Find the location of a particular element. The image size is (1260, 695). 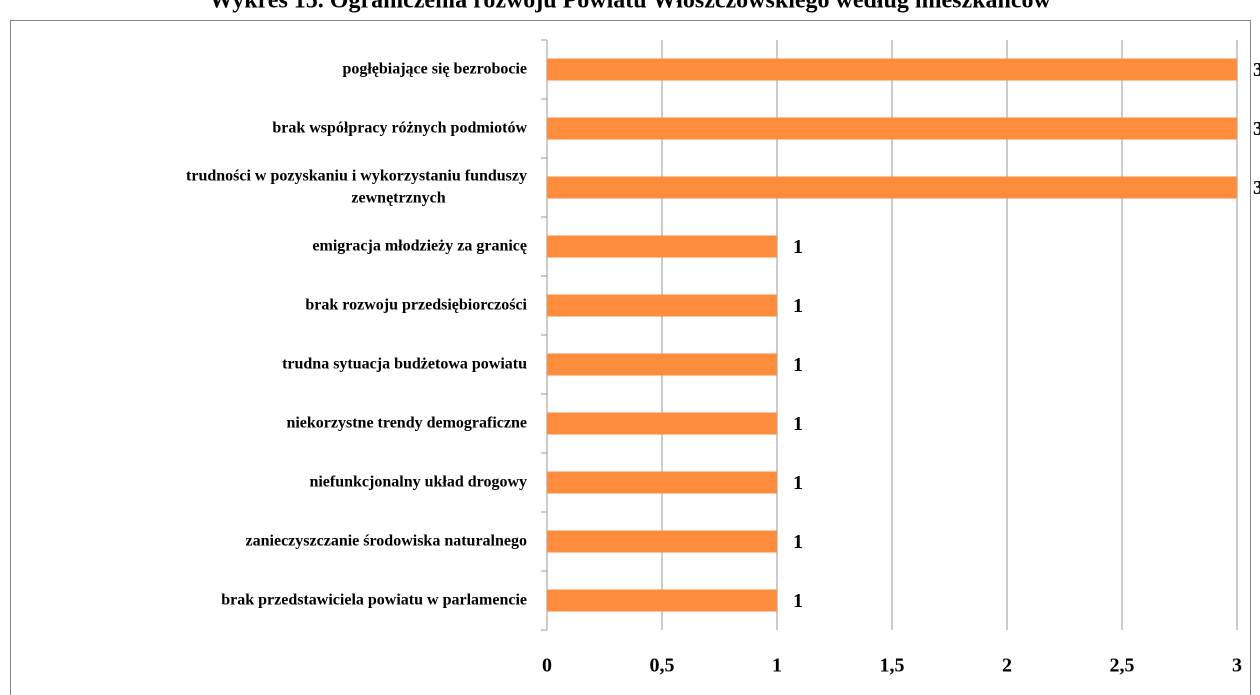

x-tick-label: 3 is located at coordinates (1237, 666).